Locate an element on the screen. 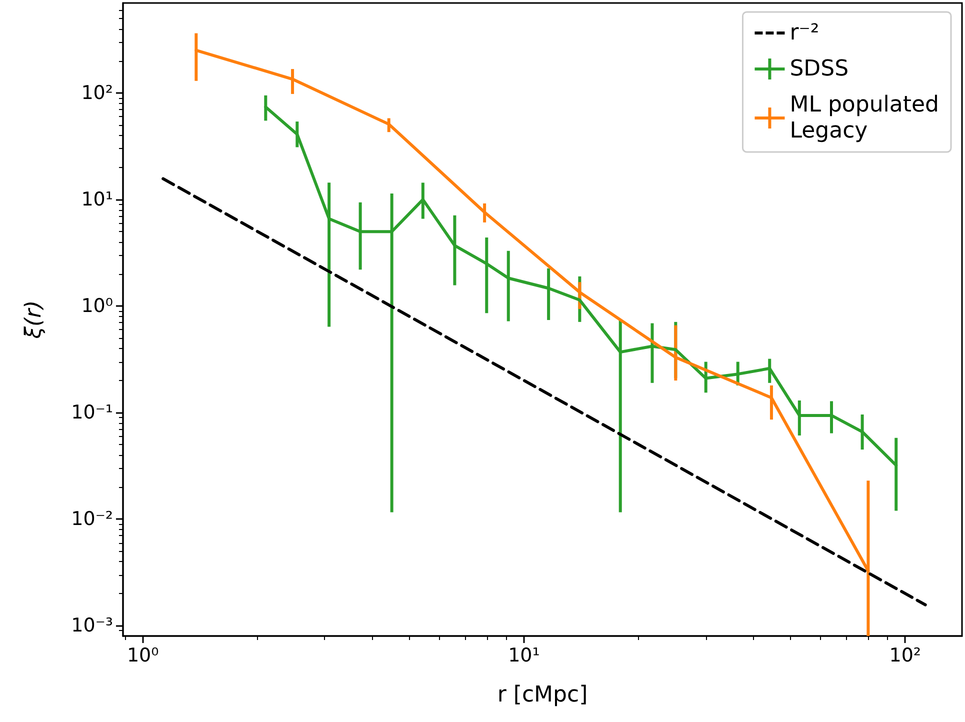 Image resolution: width=965 pixels, height=722 pixels. x-tick-label: 10¹ is located at coordinates (524, 655).